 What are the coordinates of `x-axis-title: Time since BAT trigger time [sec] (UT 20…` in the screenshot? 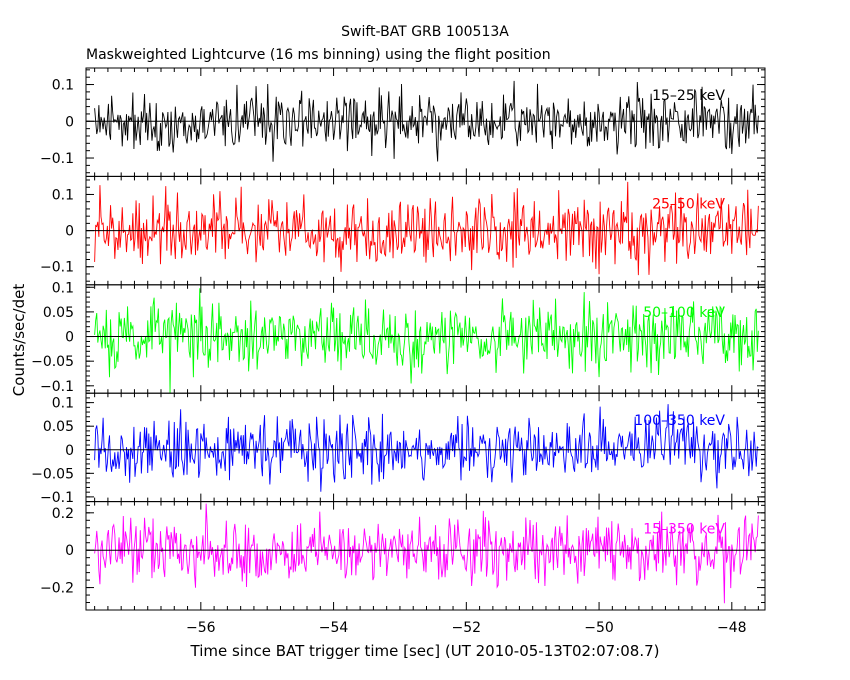 It's located at (425, 651).